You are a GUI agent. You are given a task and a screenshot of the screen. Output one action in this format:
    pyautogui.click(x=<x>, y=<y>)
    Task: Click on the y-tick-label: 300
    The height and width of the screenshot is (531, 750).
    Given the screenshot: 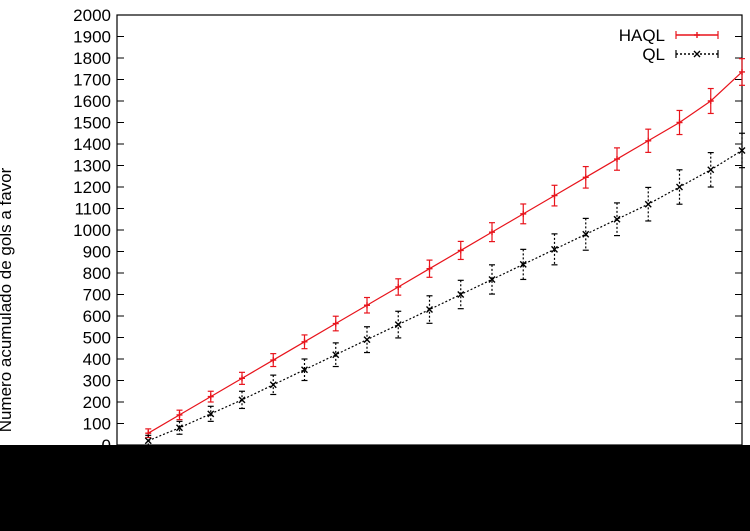 What is the action you would take?
    pyautogui.click(x=97, y=381)
    